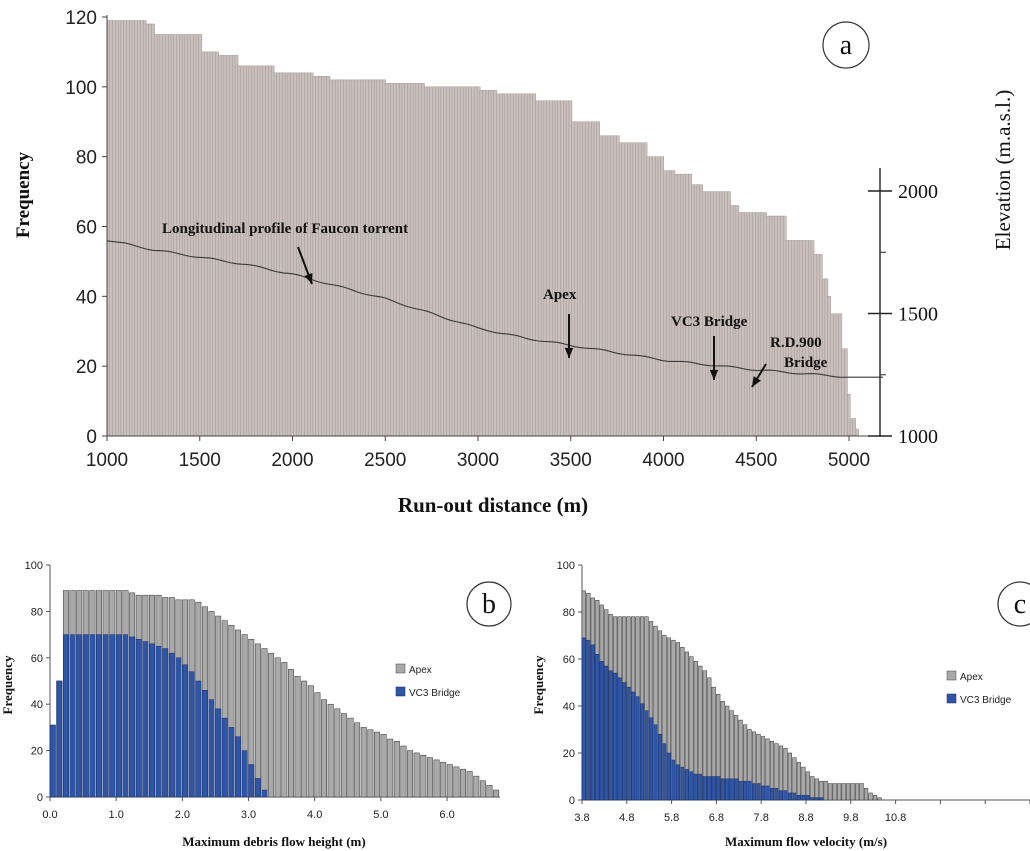  I want to click on y-tick-label: 60, so click(37, 659).